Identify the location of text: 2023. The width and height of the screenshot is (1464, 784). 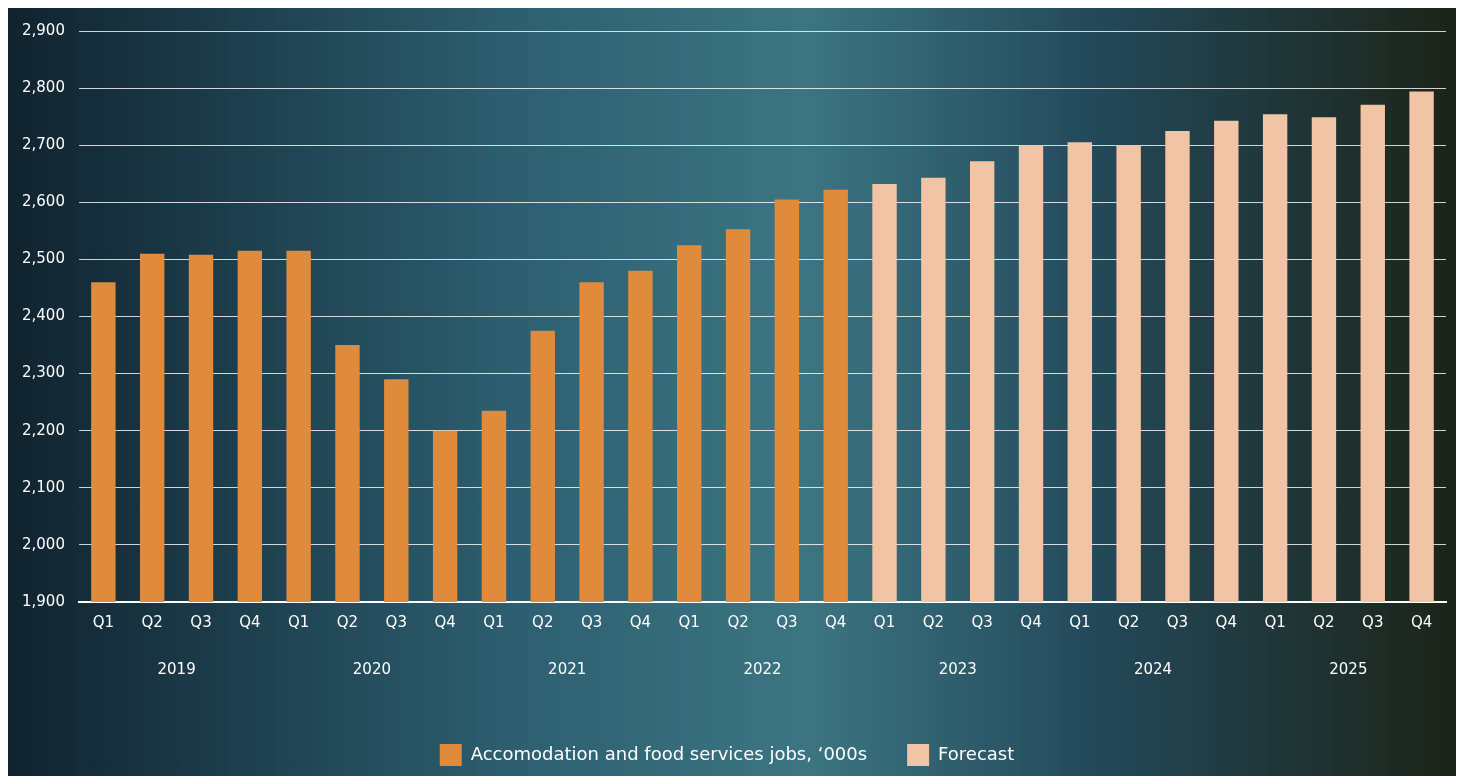
(957, 668).